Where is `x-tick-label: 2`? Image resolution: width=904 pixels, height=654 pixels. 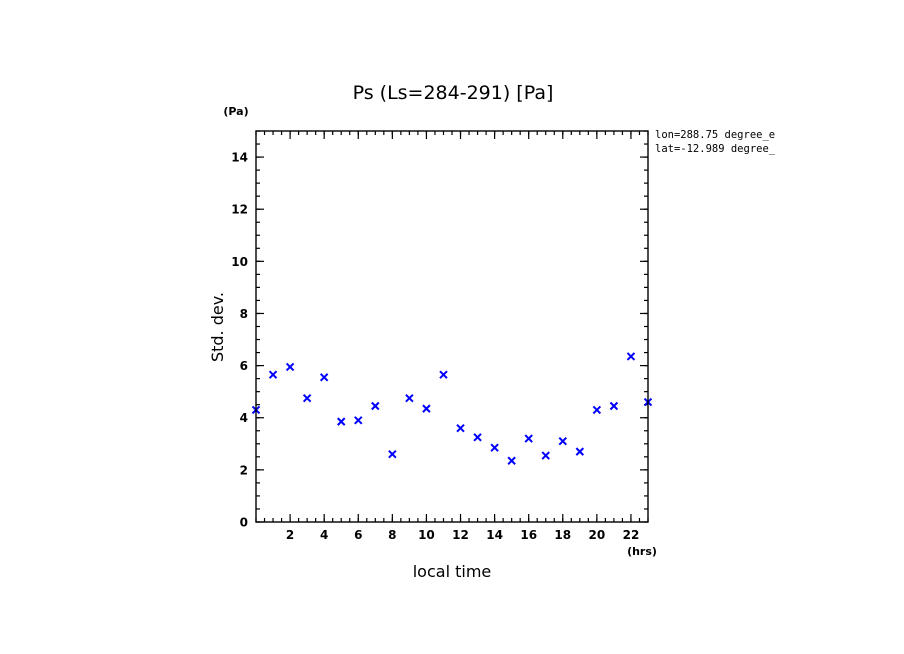 x-tick-label: 2 is located at coordinates (290, 535).